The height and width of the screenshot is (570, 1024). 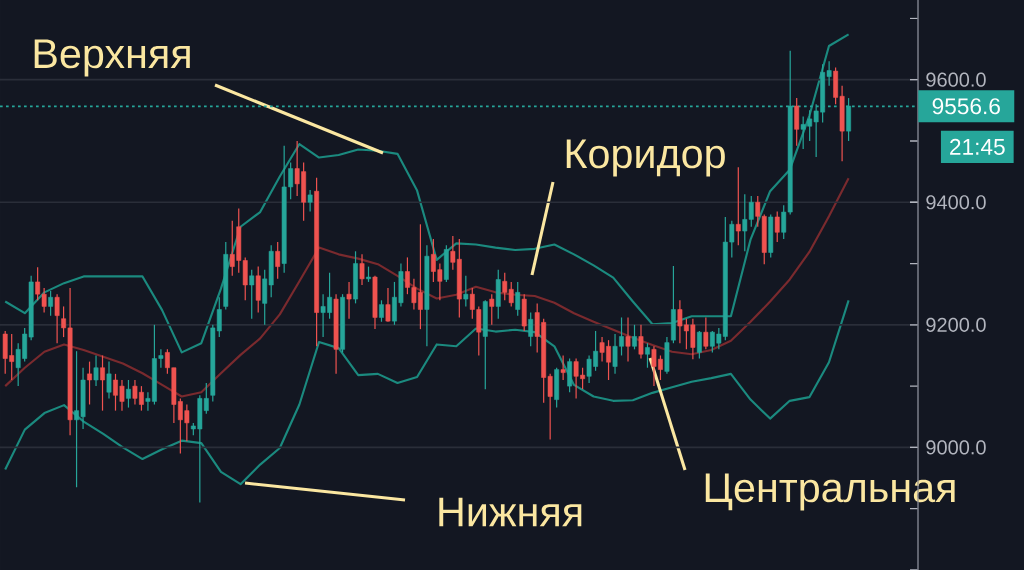 I want to click on annotation: Коридор, so click(x=645, y=158).